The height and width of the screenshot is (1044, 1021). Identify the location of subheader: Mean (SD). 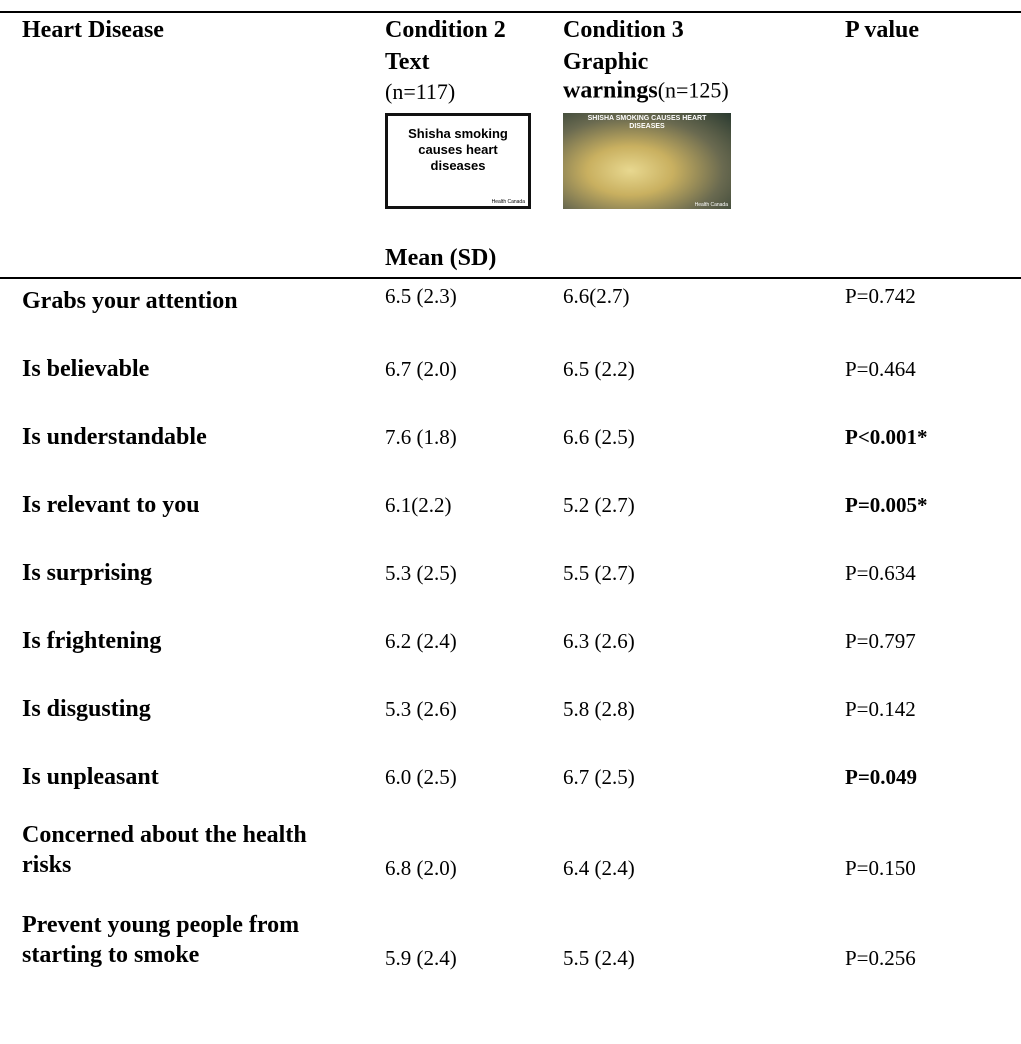
(441, 258).